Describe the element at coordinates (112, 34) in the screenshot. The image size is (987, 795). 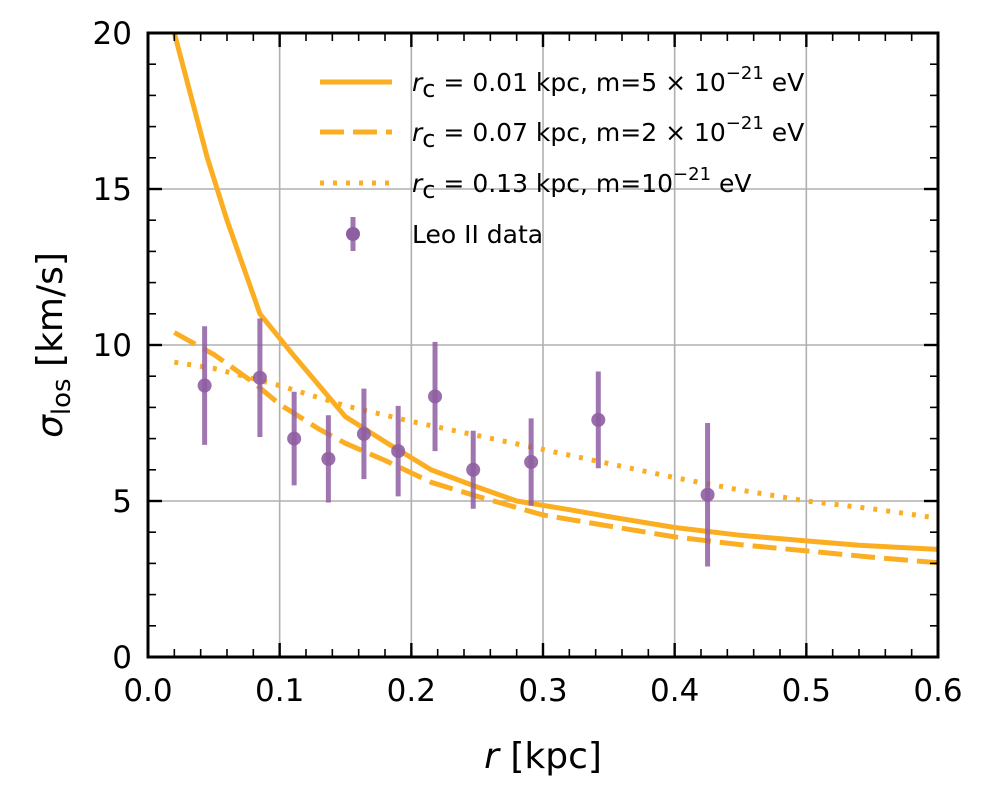
I see `y-tick-label: 20` at that location.